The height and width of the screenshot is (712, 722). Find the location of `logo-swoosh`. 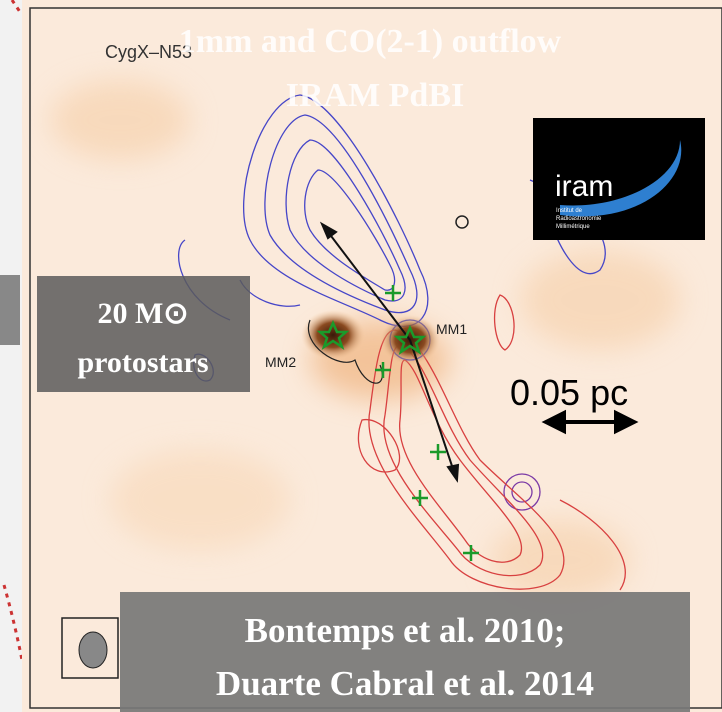

logo-swoosh is located at coordinates (621, 178).